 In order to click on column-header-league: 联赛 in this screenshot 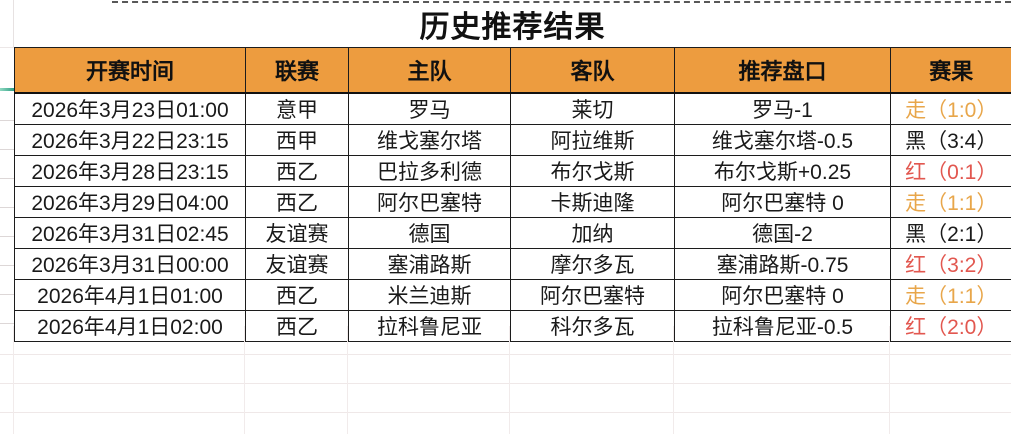, I will do `click(297, 70)`.